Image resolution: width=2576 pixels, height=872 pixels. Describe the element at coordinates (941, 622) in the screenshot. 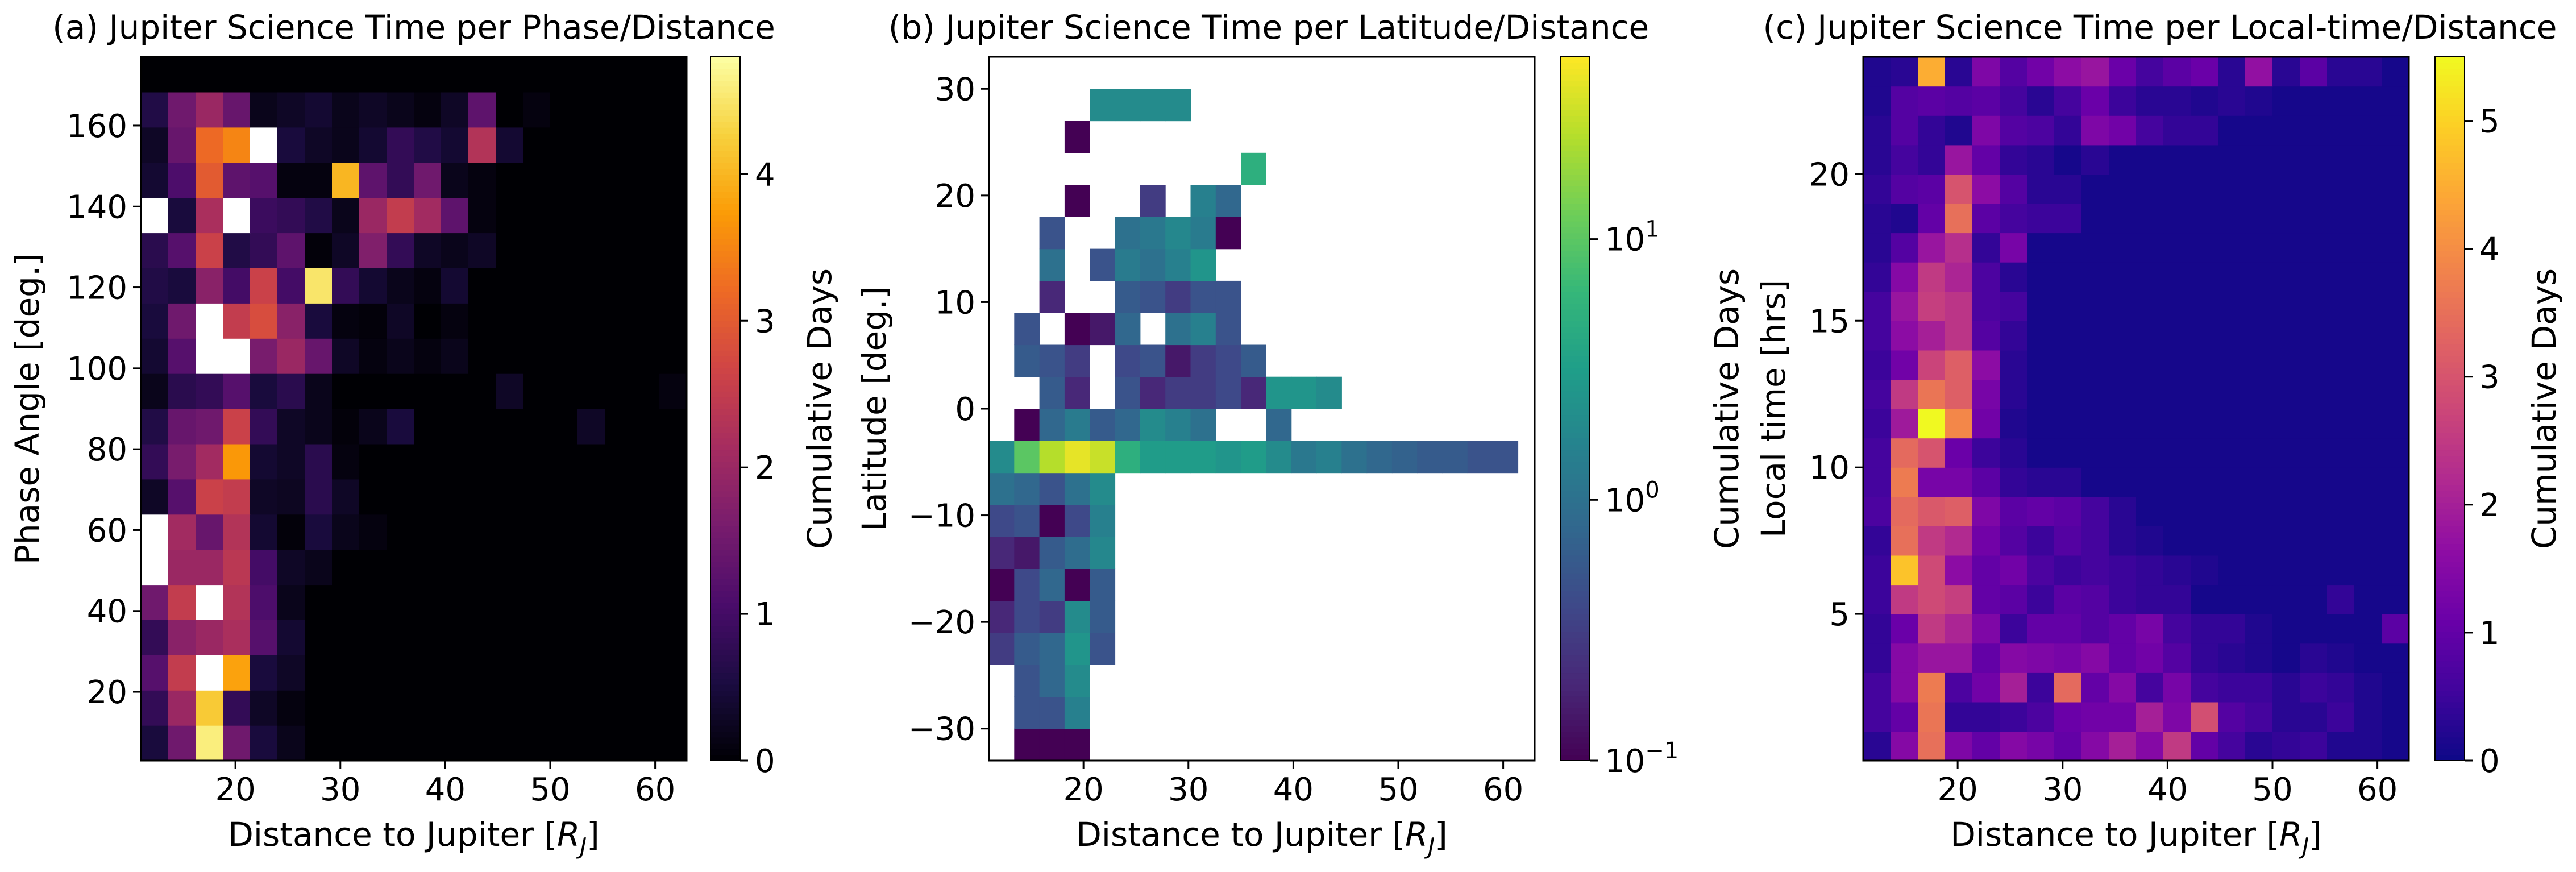

I see `y-tick-label: −20` at that location.